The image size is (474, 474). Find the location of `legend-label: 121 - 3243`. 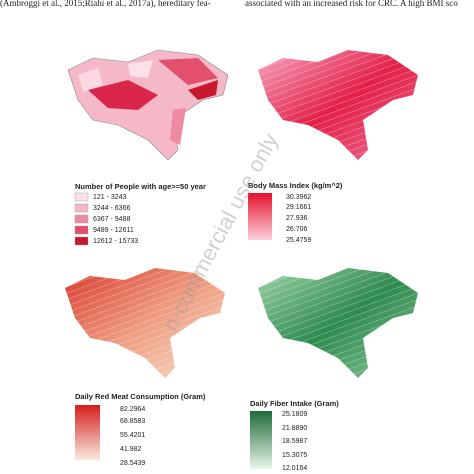

legend-label: 121 - 3243 is located at coordinates (110, 197).